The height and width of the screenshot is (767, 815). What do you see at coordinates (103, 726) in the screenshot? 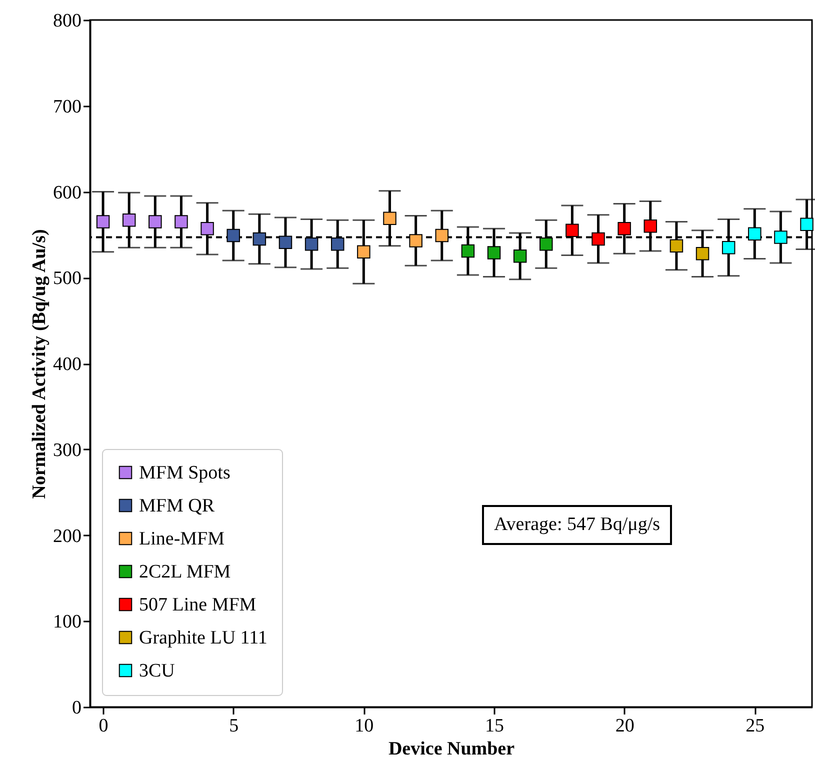
I see `x-tick-label: 0` at bounding box center [103, 726].